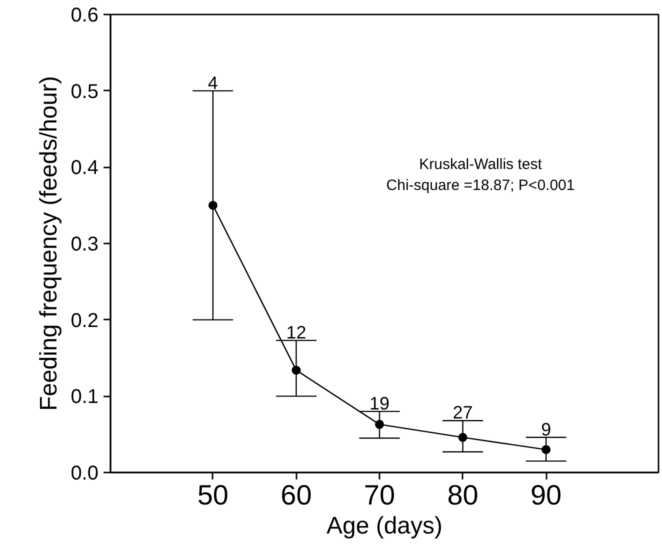  I want to click on y-tick-label: 0.5, so click(84, 91).